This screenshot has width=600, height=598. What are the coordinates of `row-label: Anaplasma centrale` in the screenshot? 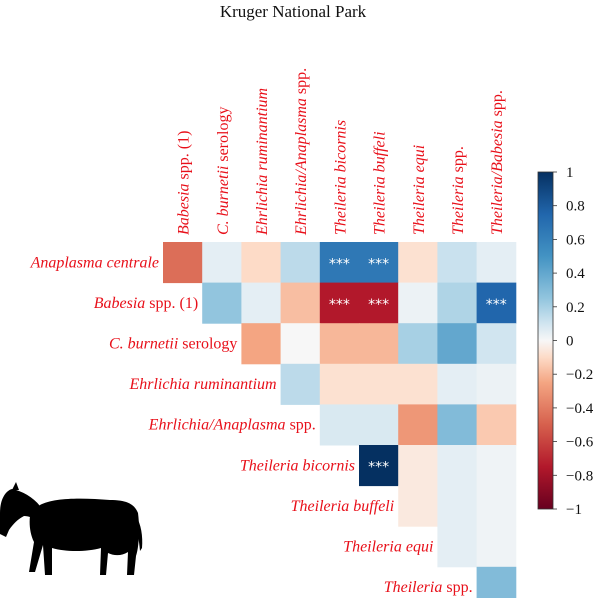 It's located at (94, 262).